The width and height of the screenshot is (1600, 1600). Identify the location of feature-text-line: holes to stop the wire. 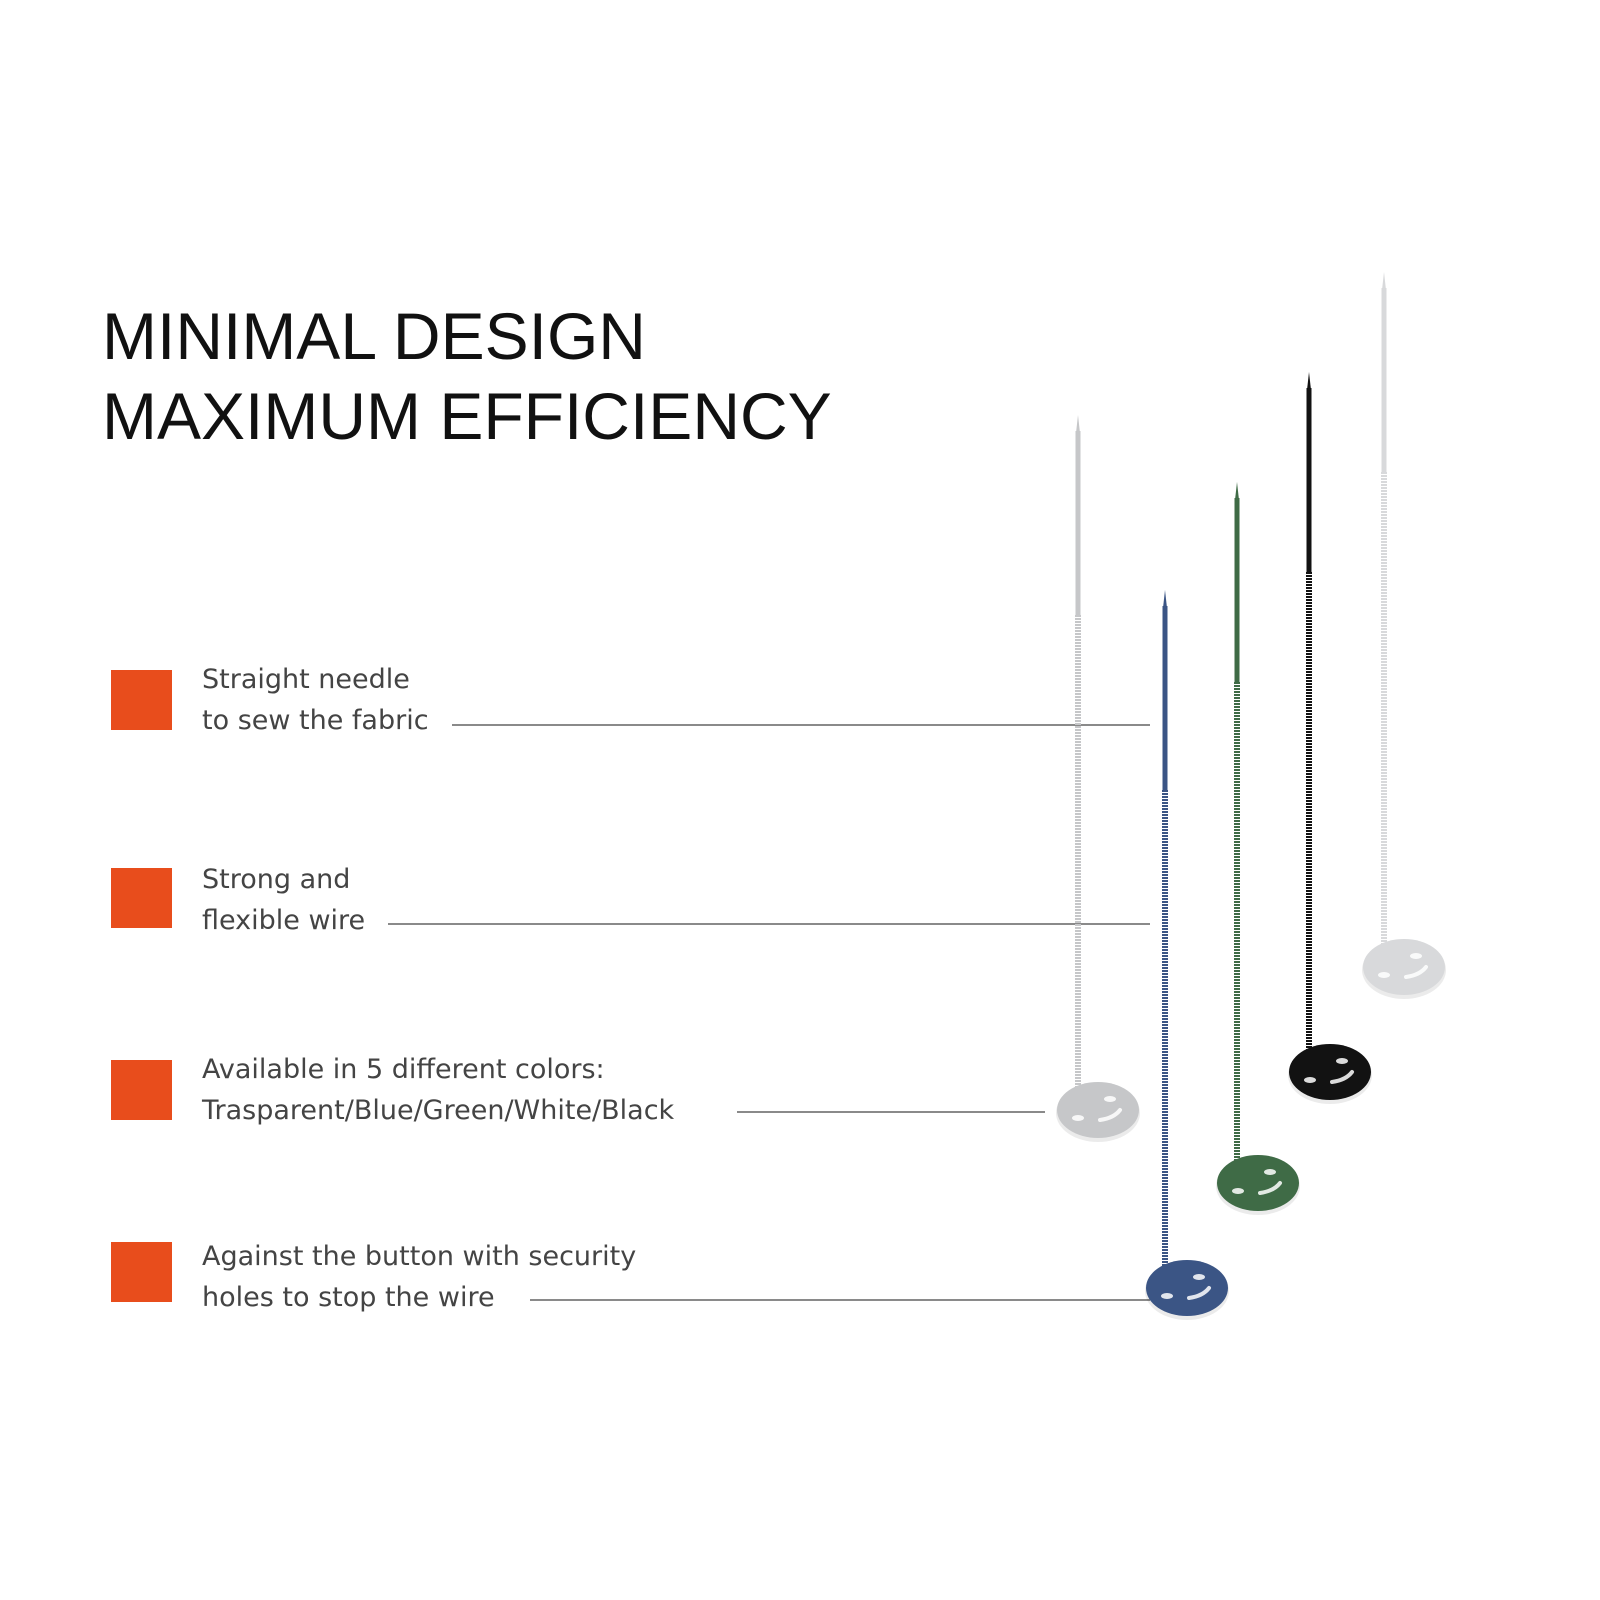
(348, 1297).